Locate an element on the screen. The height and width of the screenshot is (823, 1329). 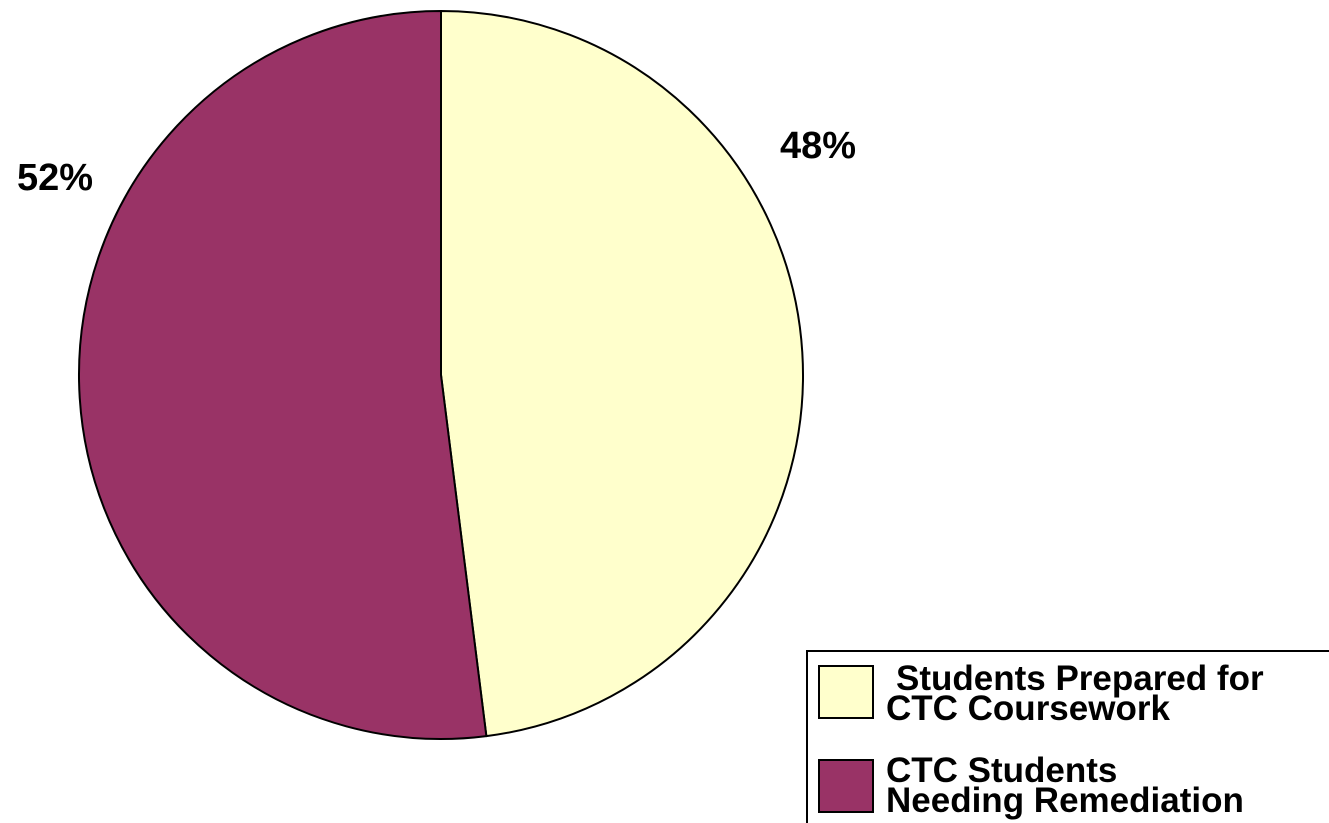
legend-label-line: Students Prepared for is located at coordinates (1080, 678).